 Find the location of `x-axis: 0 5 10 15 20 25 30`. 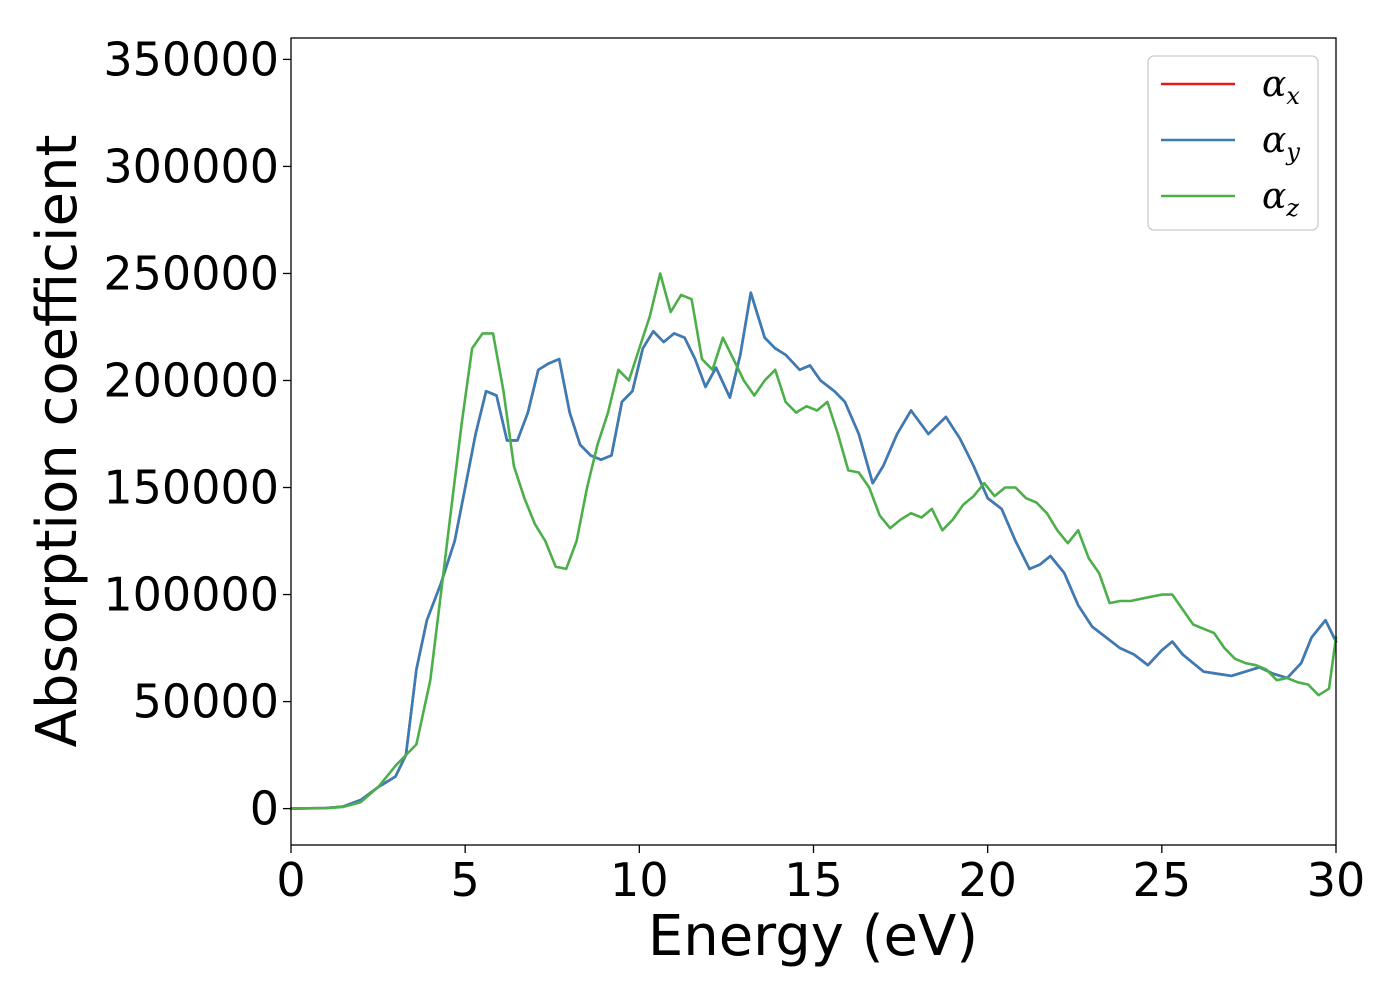

x-axis: 0 5 10 15 20 25 30 is located at coordinates (820, 876).